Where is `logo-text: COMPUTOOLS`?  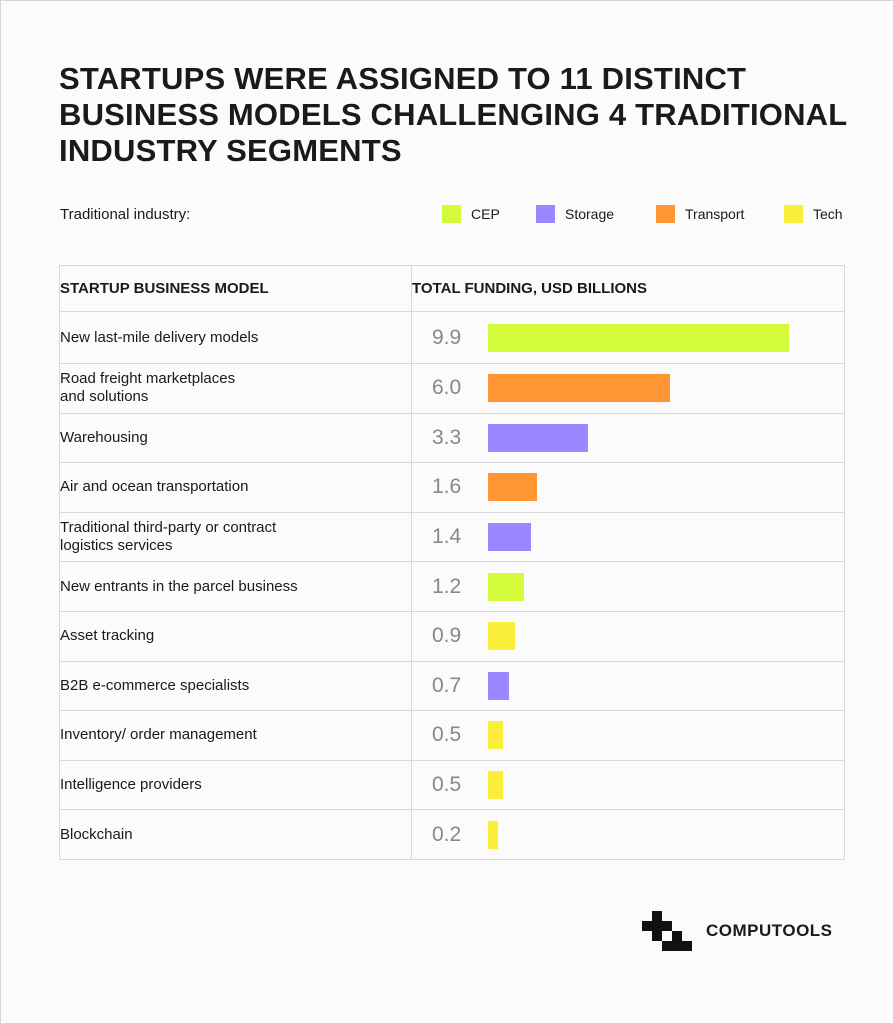
logo-text: COMPUTOOLS is located at coordinates (769, 930).